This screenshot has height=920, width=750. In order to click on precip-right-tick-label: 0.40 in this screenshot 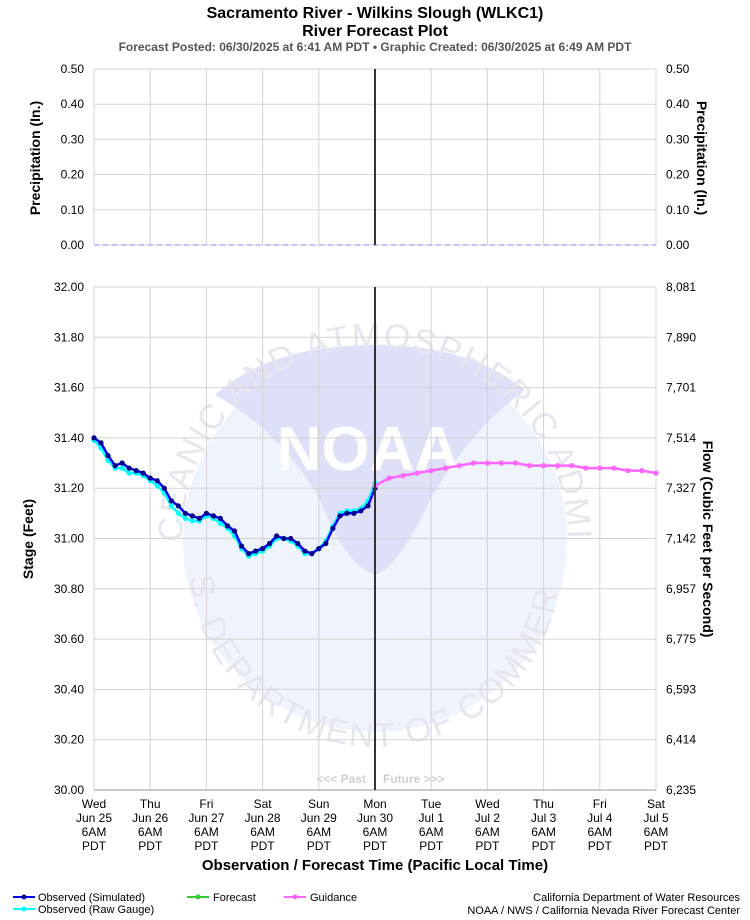, I will do `click(678, 104)`.